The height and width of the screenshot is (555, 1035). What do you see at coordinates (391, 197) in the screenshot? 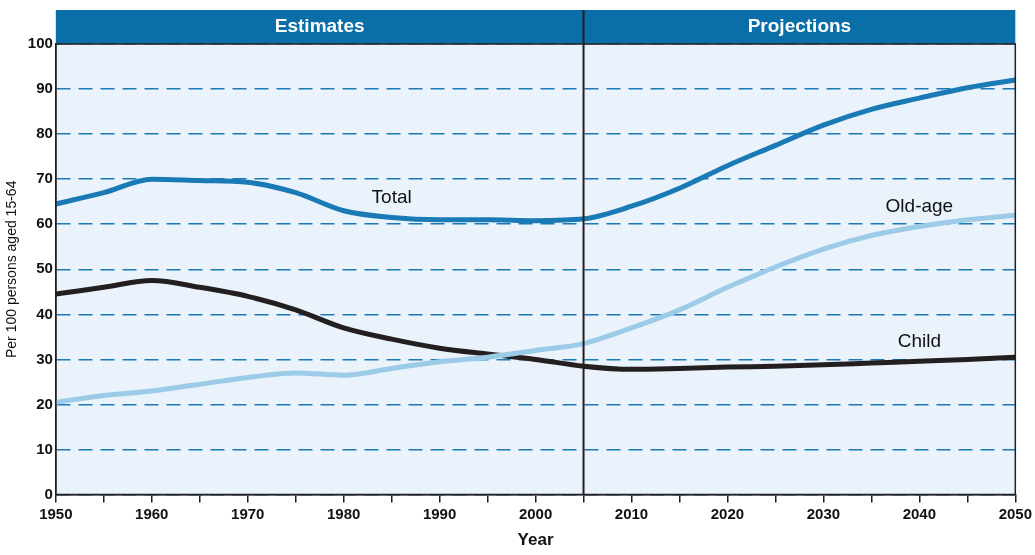
I see `series-label: Total` at bounding box center [391, 197].